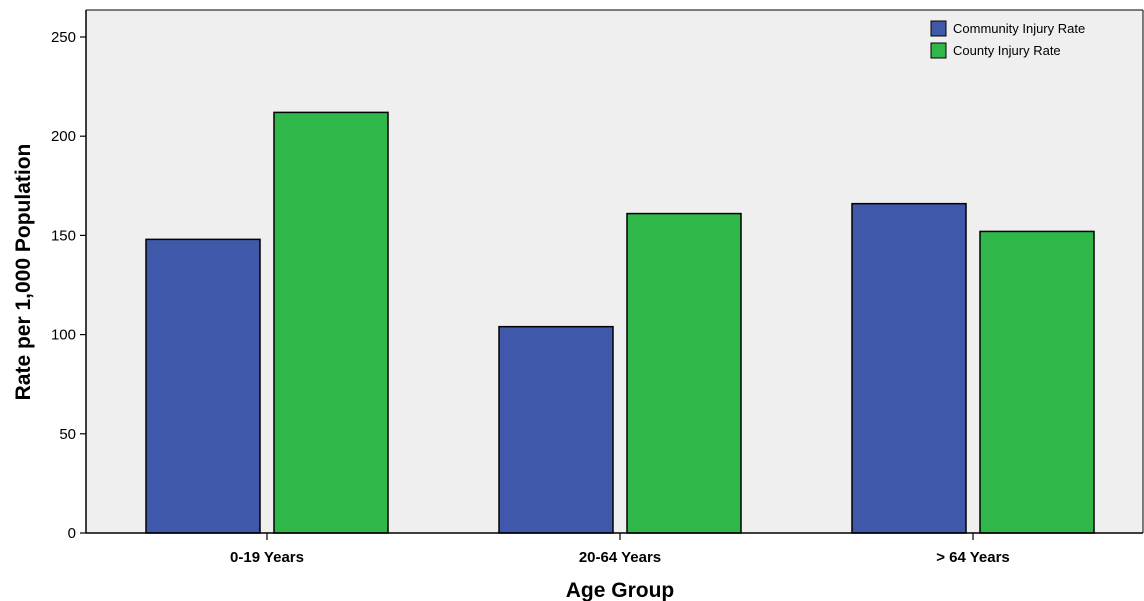 This screenshot has height=601, width=1144. I want to click on x-ticks: 0-19 Years 20-64 Years > 64 Years, so click(620, 549).